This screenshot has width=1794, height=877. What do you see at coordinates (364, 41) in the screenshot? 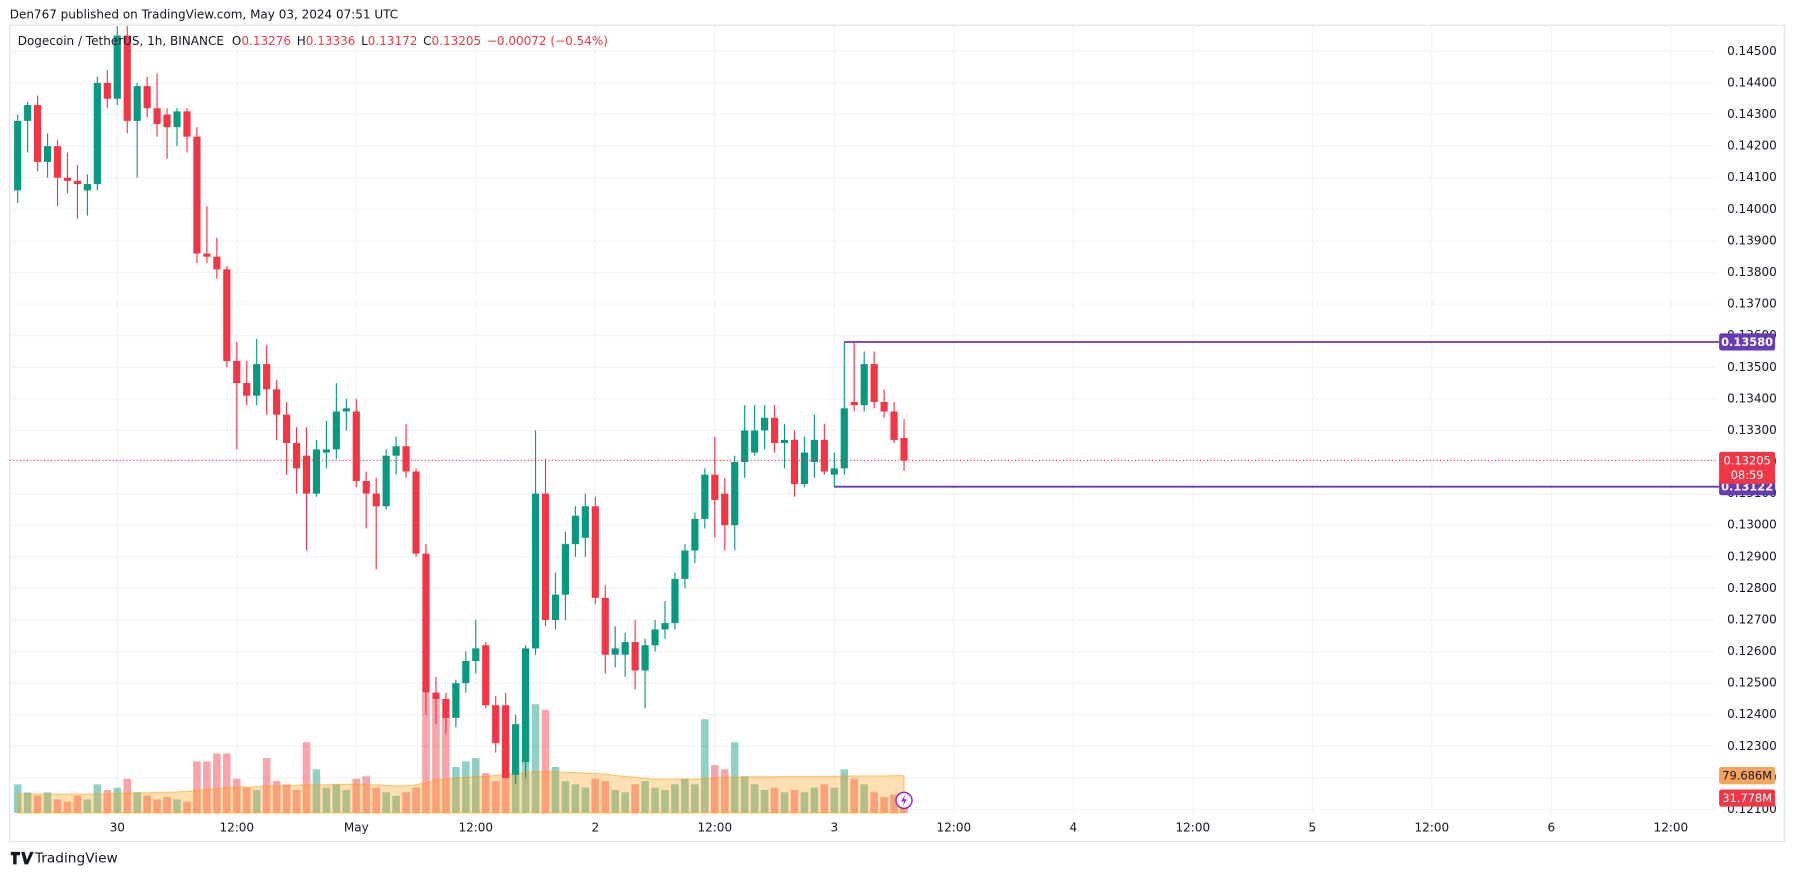
I see `legend-letter: L` at bounding box center [364, 41].